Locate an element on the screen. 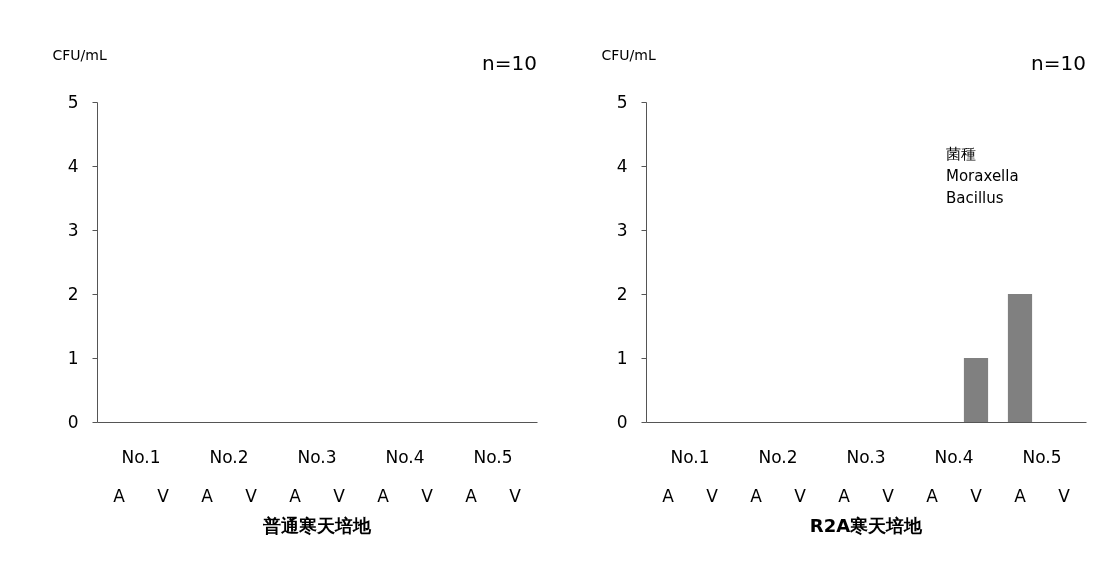 This screenshot has height=563, width=1099. annotation: Bacillus is located at coordinates (975, 197).